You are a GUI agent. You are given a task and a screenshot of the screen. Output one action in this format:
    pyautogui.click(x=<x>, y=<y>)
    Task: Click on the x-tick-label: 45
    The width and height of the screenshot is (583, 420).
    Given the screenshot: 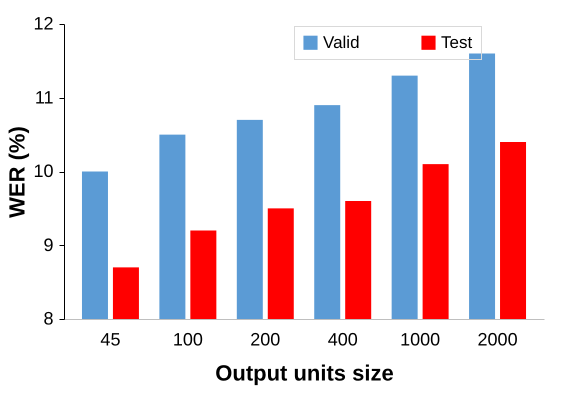 What is the action you would take?
    pyautogui.click(x=110, y=340)
    